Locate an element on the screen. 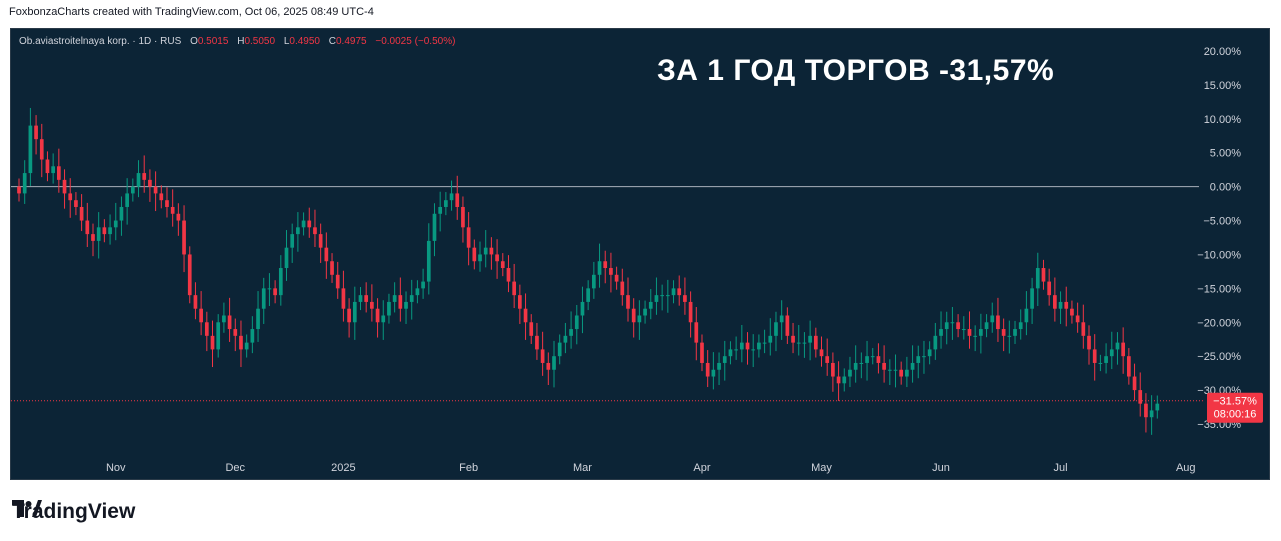 This screenshot has height=541, width=1281. x-tick-label: Feb is located at coordinates (468, 468).